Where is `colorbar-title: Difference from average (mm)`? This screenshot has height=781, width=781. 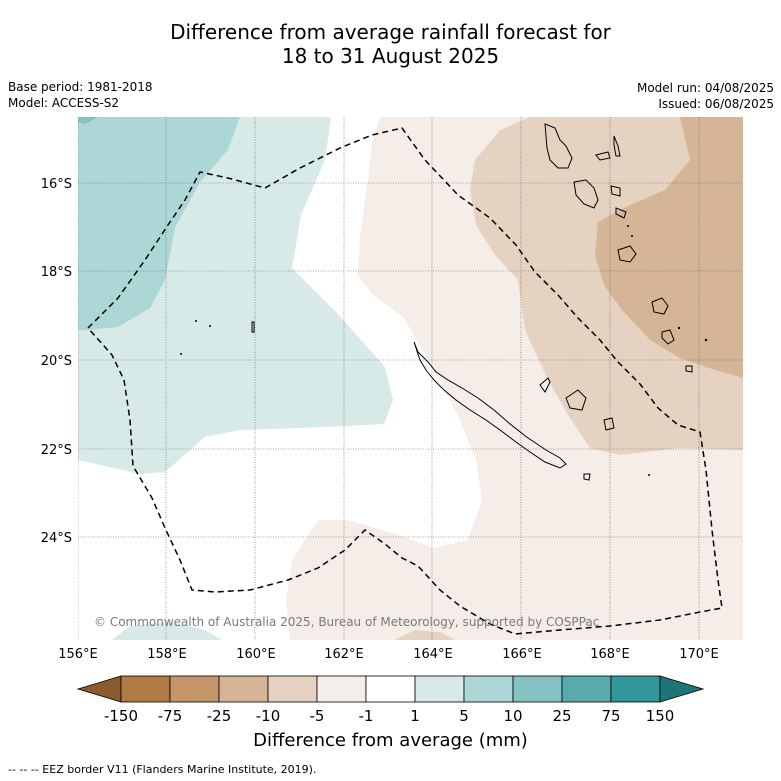 colorbar-title: Difference from average (mm) is located at coordinates (390, 740).